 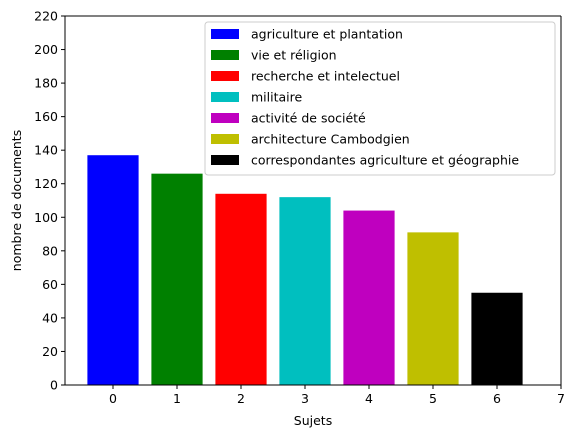 I want to click on legend-label-5: architecture Cambodgien, so click(x=330, y=139).